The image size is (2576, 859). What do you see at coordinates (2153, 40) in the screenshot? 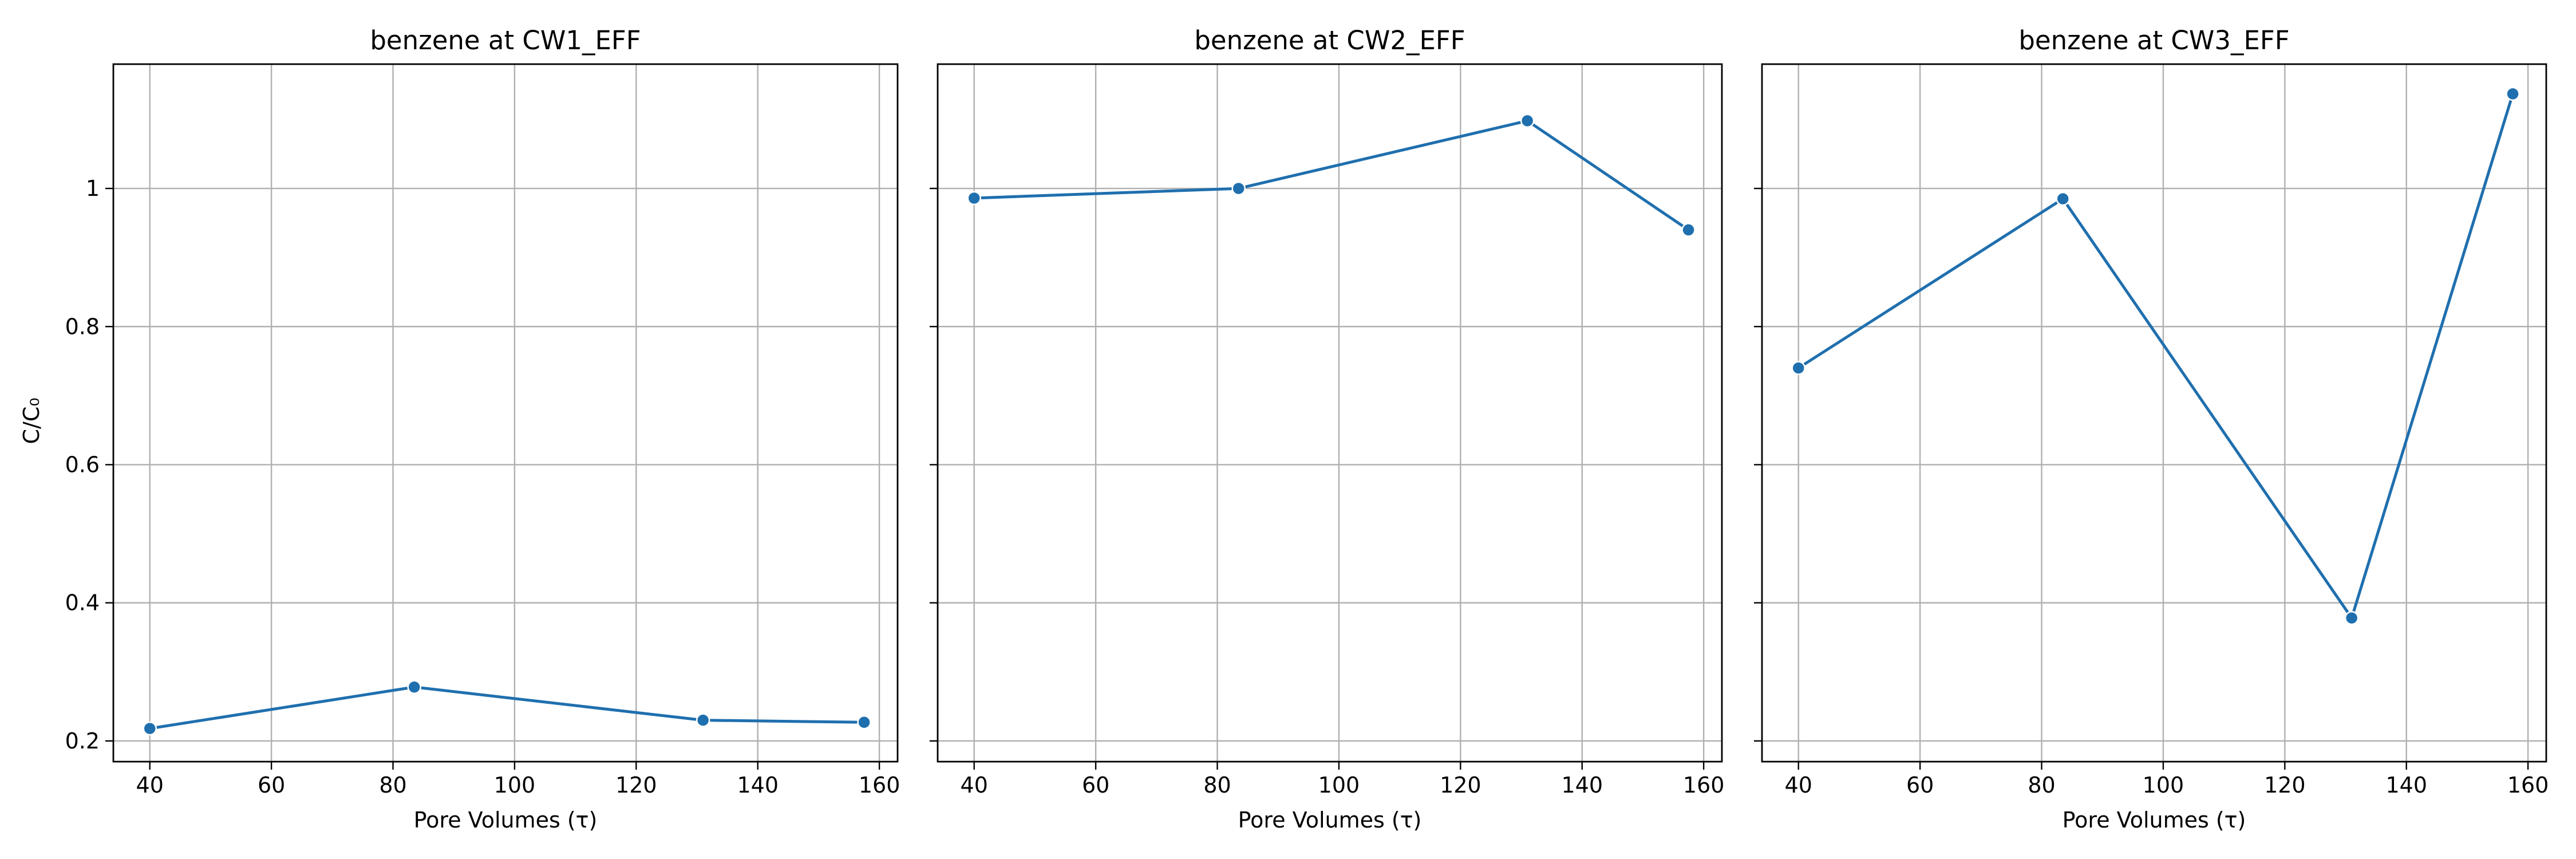
I see `panel-title: benzene at CW3_EFF` at bounding box center [2153, 40].